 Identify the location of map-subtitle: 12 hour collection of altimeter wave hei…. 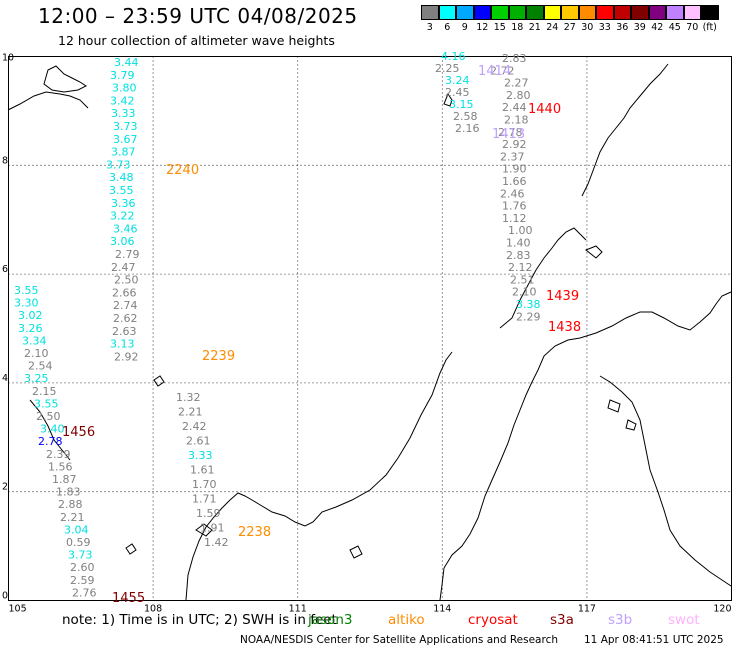
(196, 40).